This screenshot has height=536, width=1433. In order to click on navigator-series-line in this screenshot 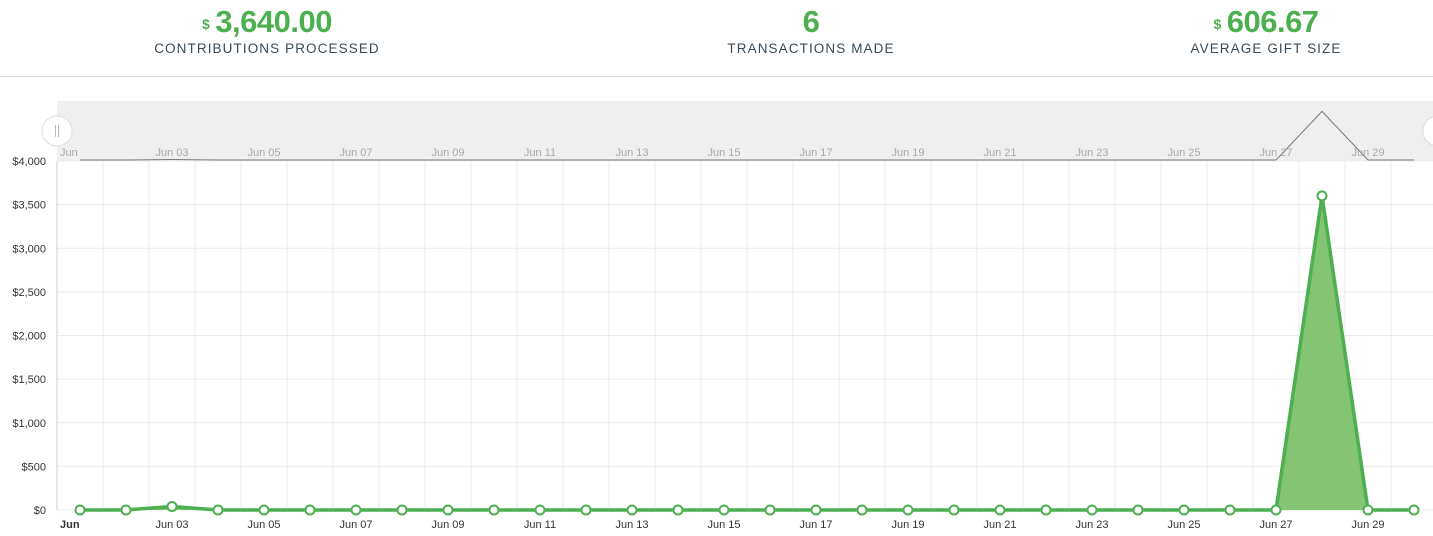, I will do `click(747, 135)`.